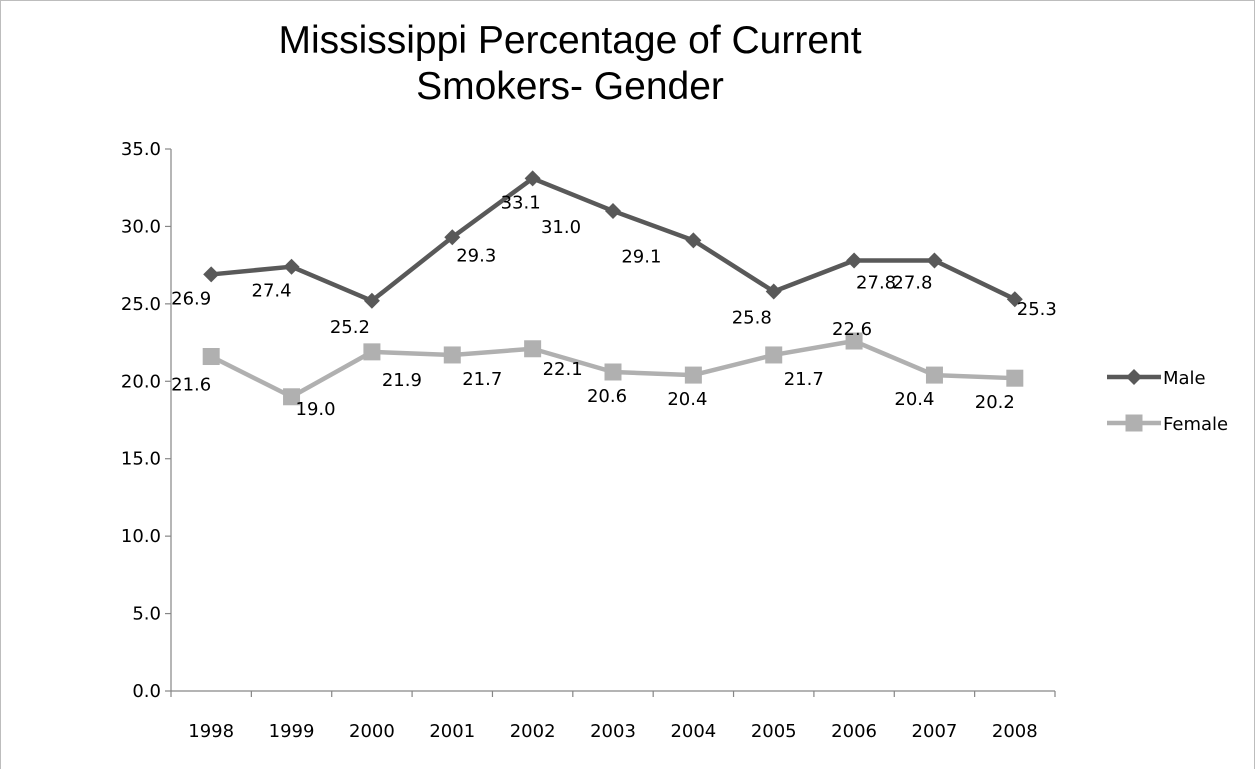 The height and width of the screenshot is (770, 1255). Describe the element at coordinates (1134, 423) in the screenshot. I see `legend-marker-female` at that location.